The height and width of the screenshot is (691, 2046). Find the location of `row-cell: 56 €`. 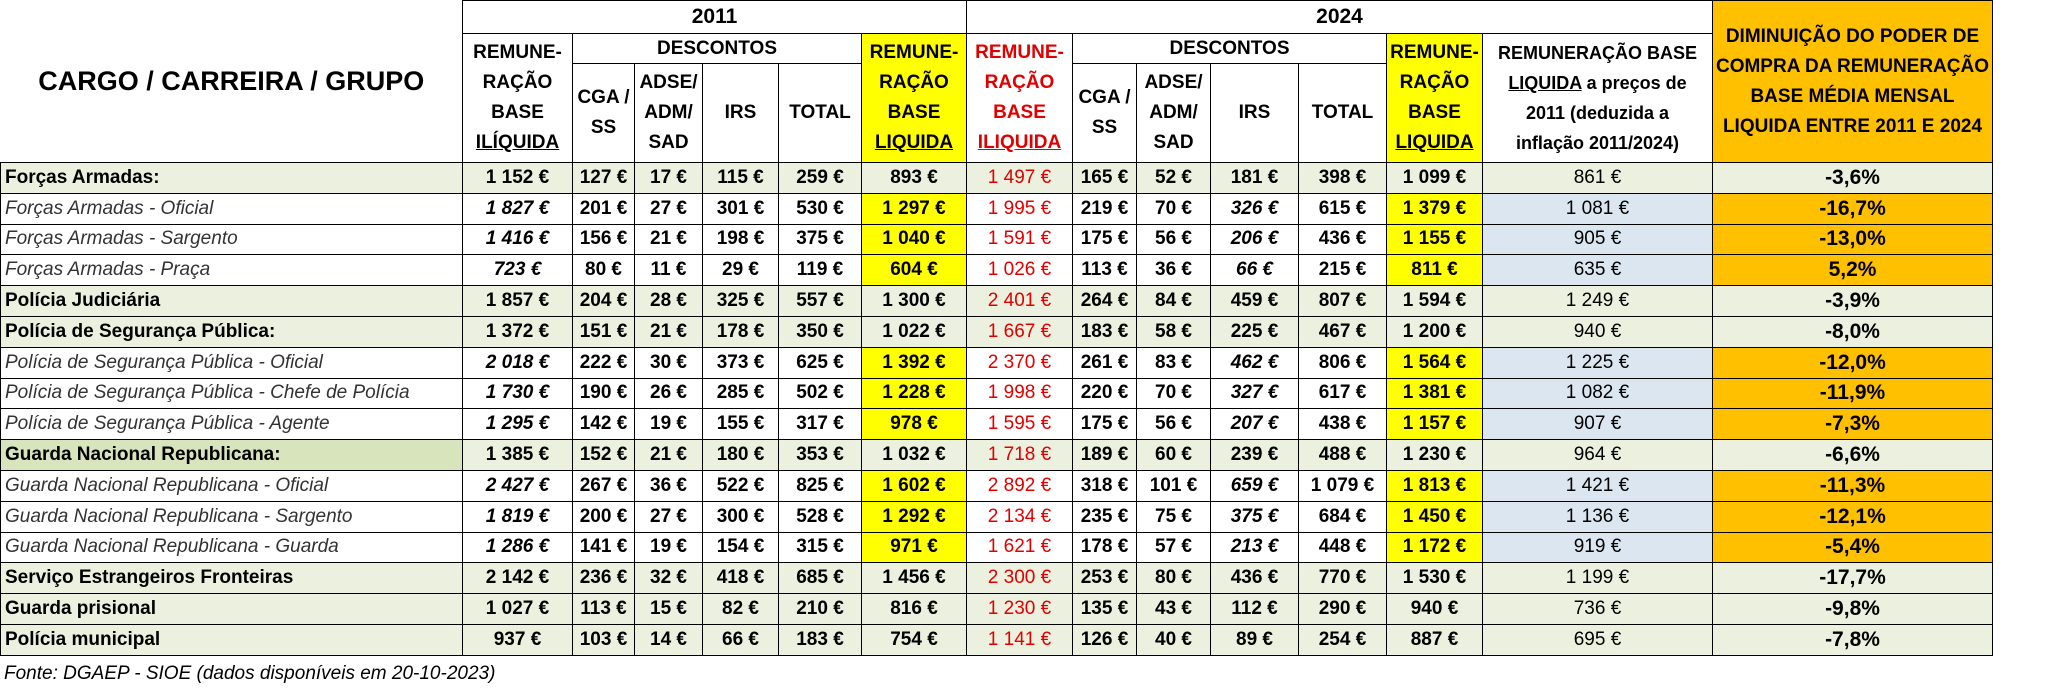

row-cell: 56 € is located at coordinates (1173, 239).